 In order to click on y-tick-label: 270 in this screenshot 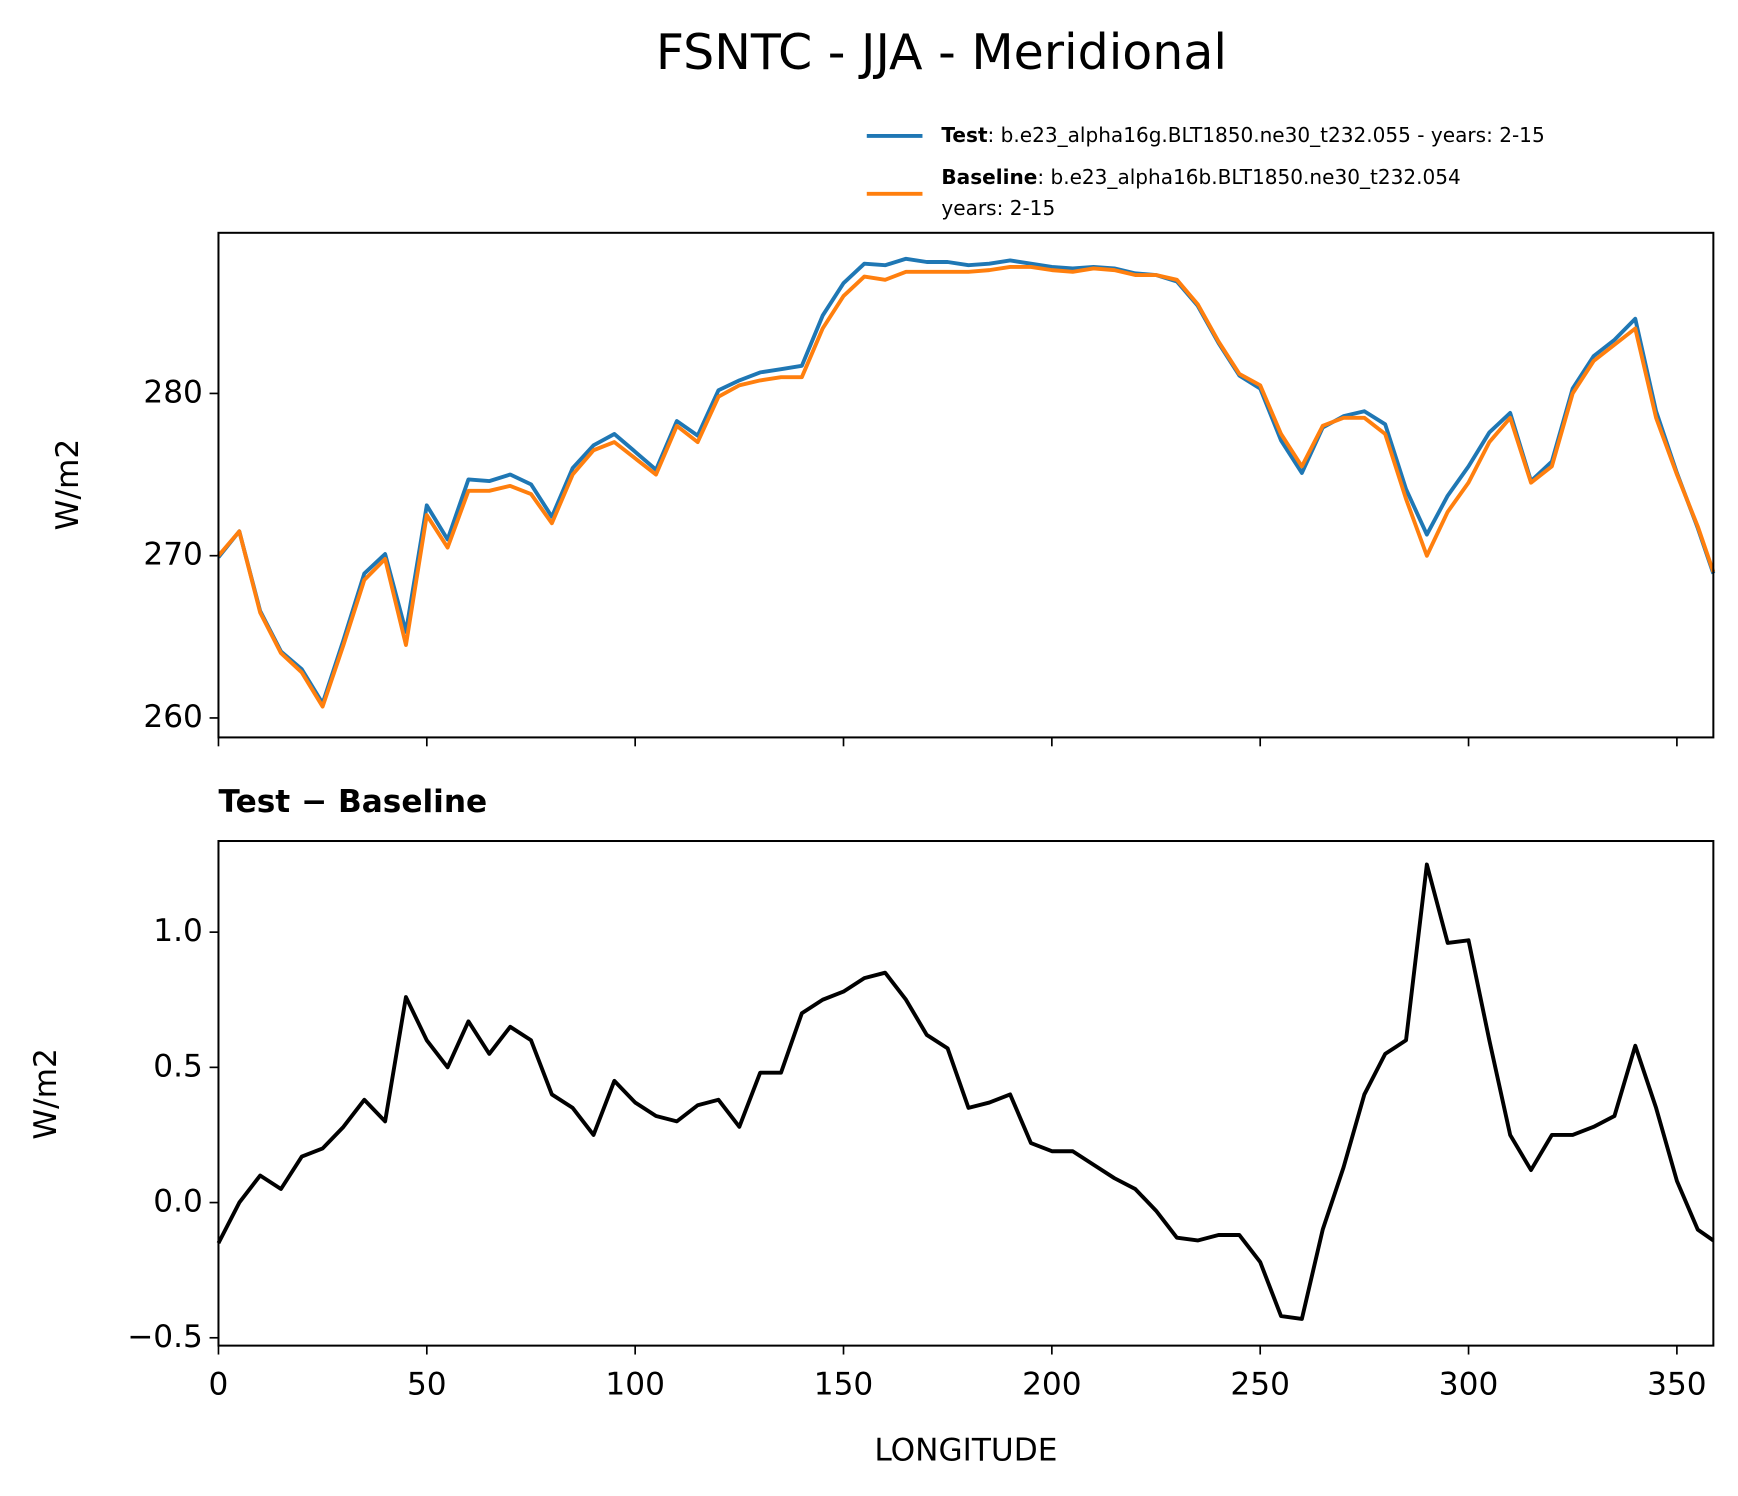, I will do `click(173, 555)`.